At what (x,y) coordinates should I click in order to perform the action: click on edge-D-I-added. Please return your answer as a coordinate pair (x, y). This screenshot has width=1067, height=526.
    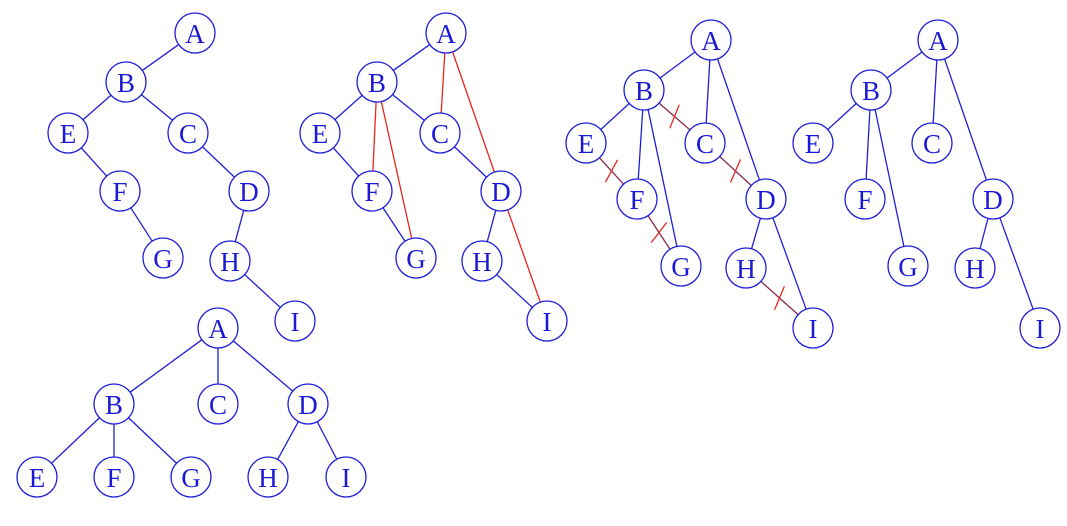
    Looking at the image, I should click on (524, 256).